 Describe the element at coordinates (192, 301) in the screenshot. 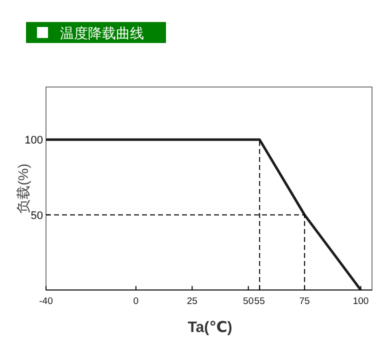

I see `x-tick-label: 25` at that location.